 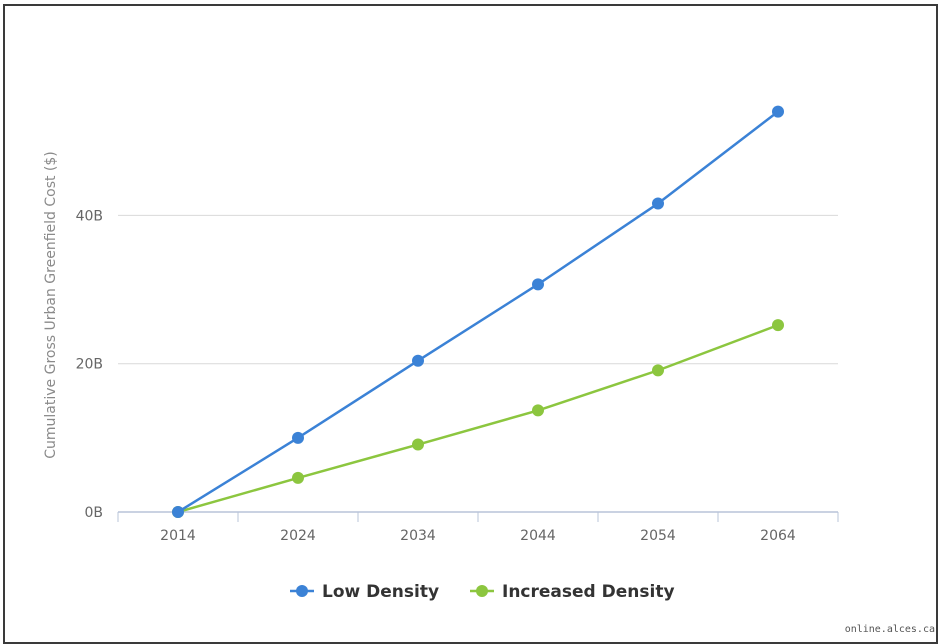 What do you see at coordinates (298, 536) in the screenshot?
I see `x-tick-label: 2024` at bounding box center [298, 536].